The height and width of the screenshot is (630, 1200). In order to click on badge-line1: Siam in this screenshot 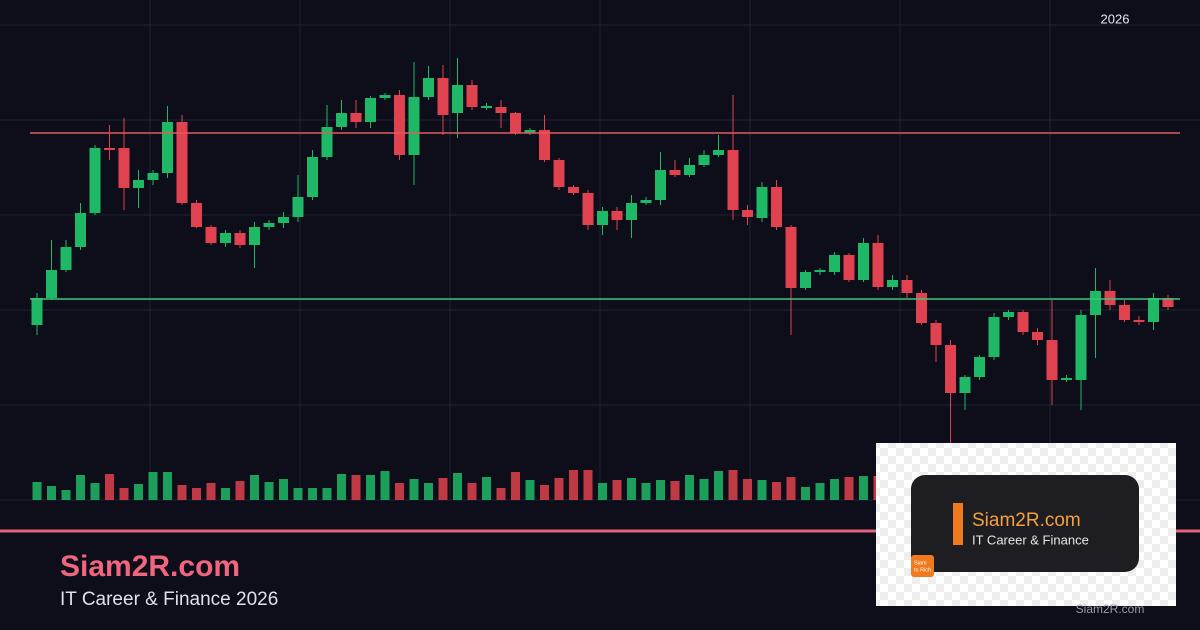, I will do `click(920, 563)`.